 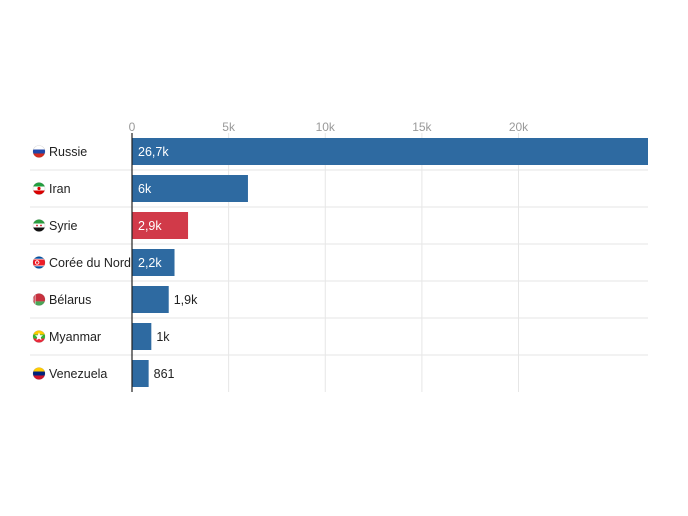 I want to click on x-tick-label: 20k, so click(x=519, y=127).